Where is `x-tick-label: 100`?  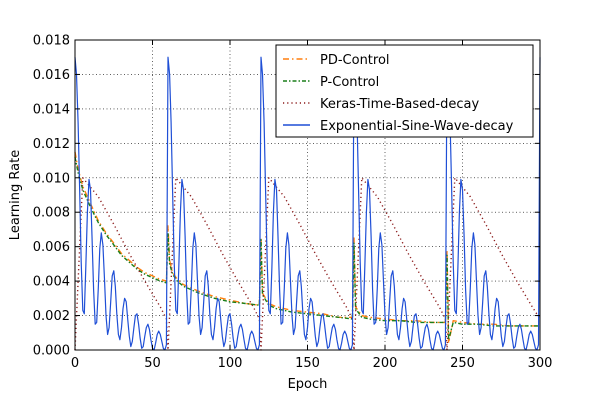
x-tick-label: 100 is located at coordinates (230, 363).